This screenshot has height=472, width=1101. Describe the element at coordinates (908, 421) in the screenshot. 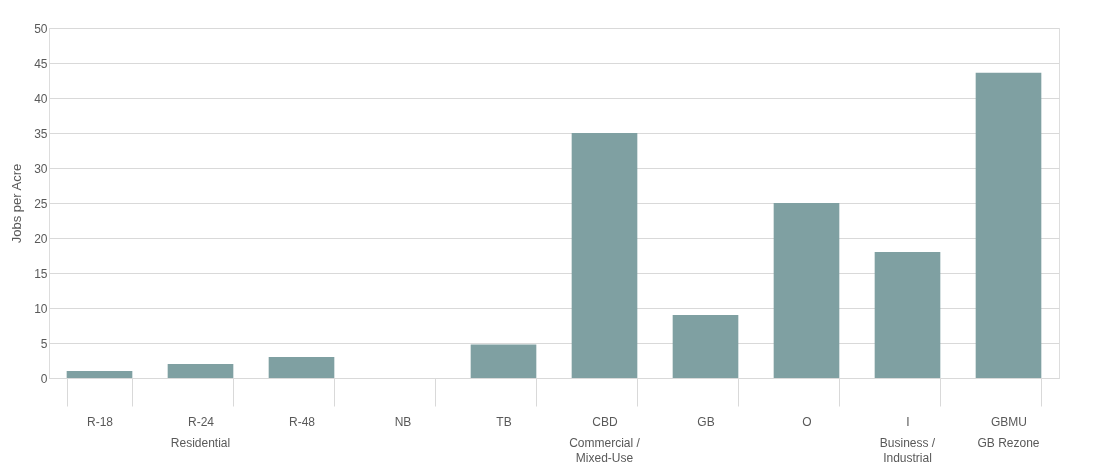

I see `x-tick-label: I` at that location.